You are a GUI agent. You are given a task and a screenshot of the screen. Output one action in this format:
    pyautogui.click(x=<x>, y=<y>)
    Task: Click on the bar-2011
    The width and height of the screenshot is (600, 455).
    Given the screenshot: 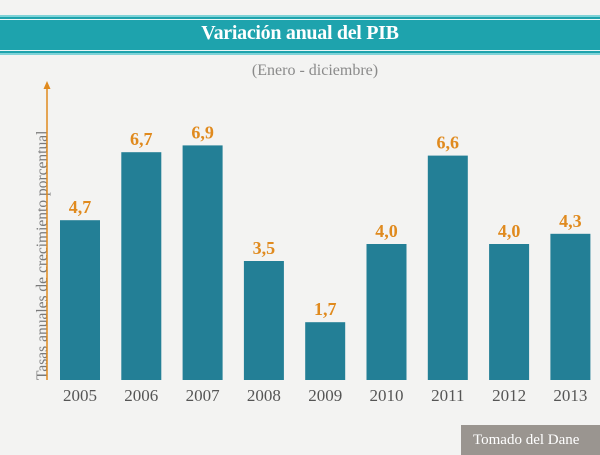 What is the action you would take?
    pyautogui.click(x=447, y=267)
    